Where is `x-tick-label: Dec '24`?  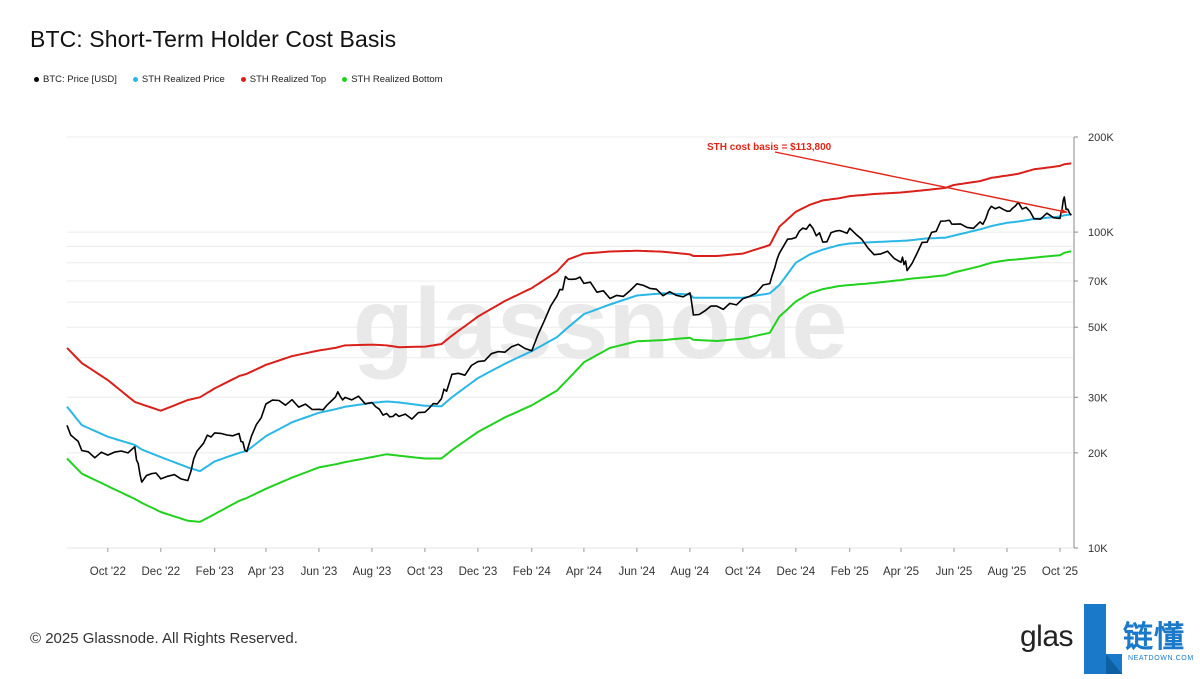 x-tick-label: Dec '24 is located at coordinates (796, 572).